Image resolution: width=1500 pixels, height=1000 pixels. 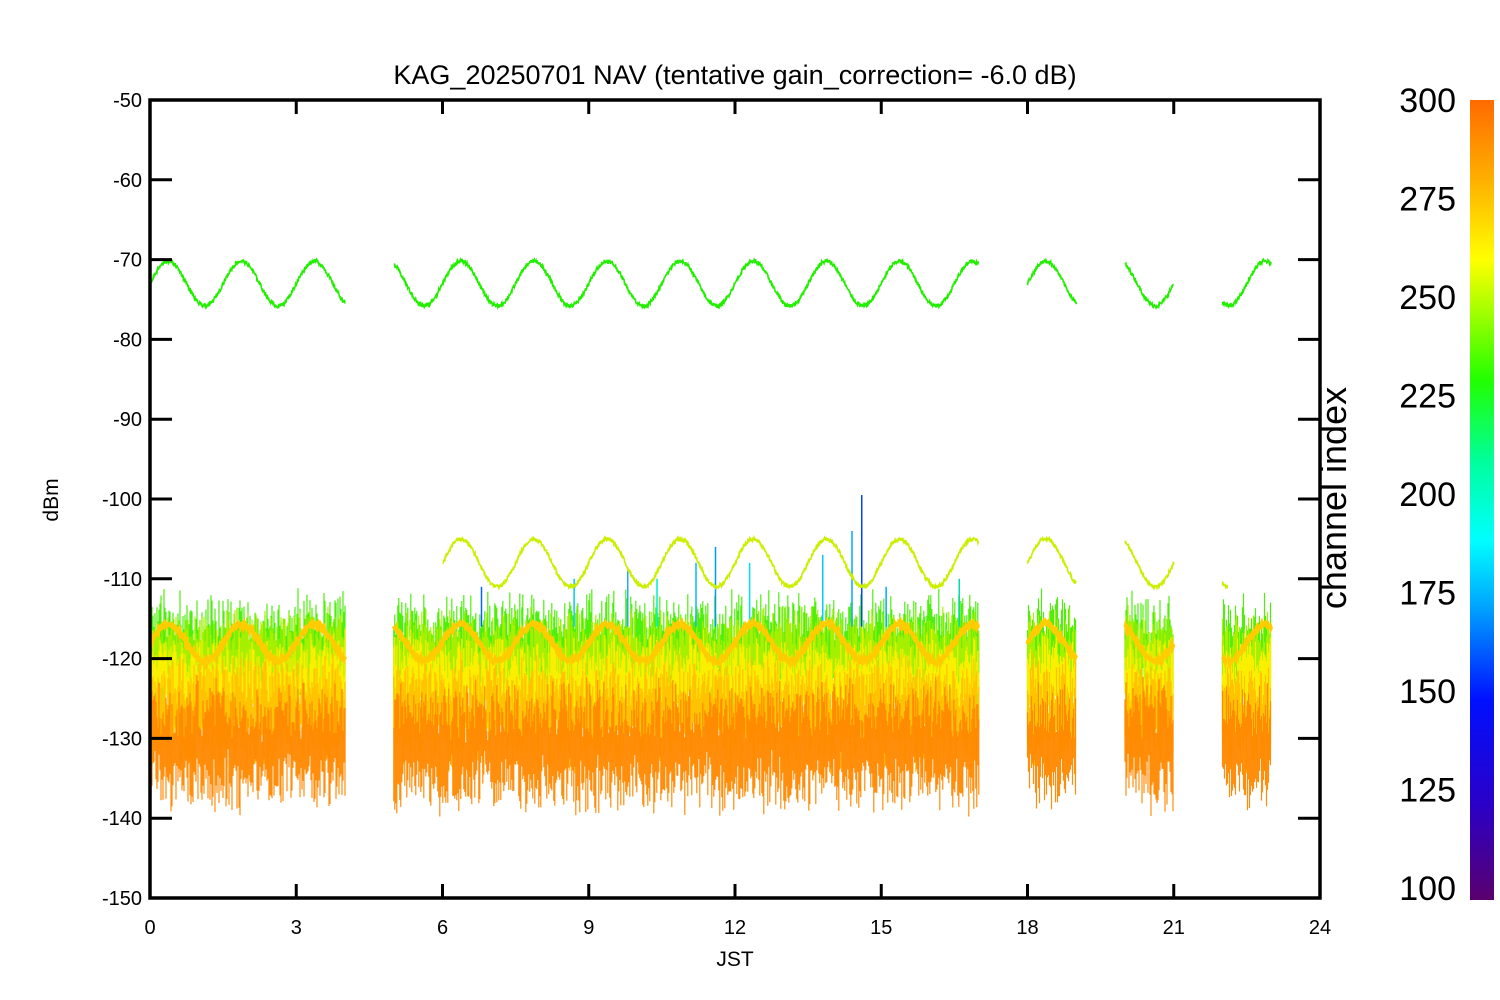 I want to click on y-tick-label: -90, so click(x=127, y=420).